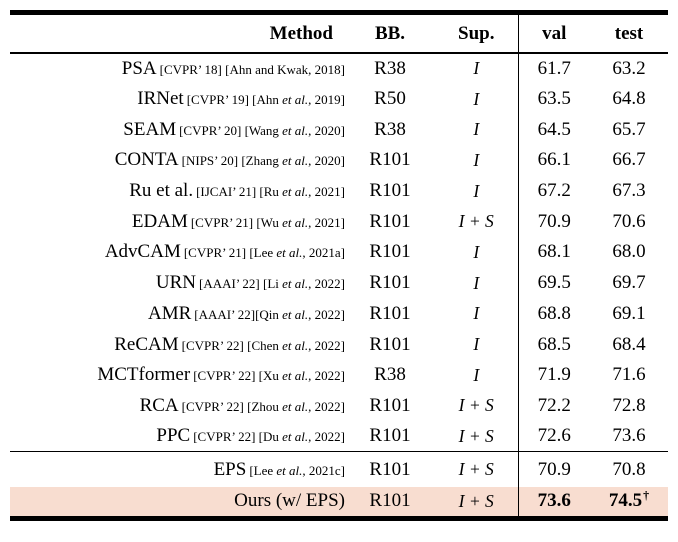  Describe the element at coordinates (267, 222) in the screenshot. I see `method-citation: [CVPR’ 21] [Wu et al., 2021]` at that location.